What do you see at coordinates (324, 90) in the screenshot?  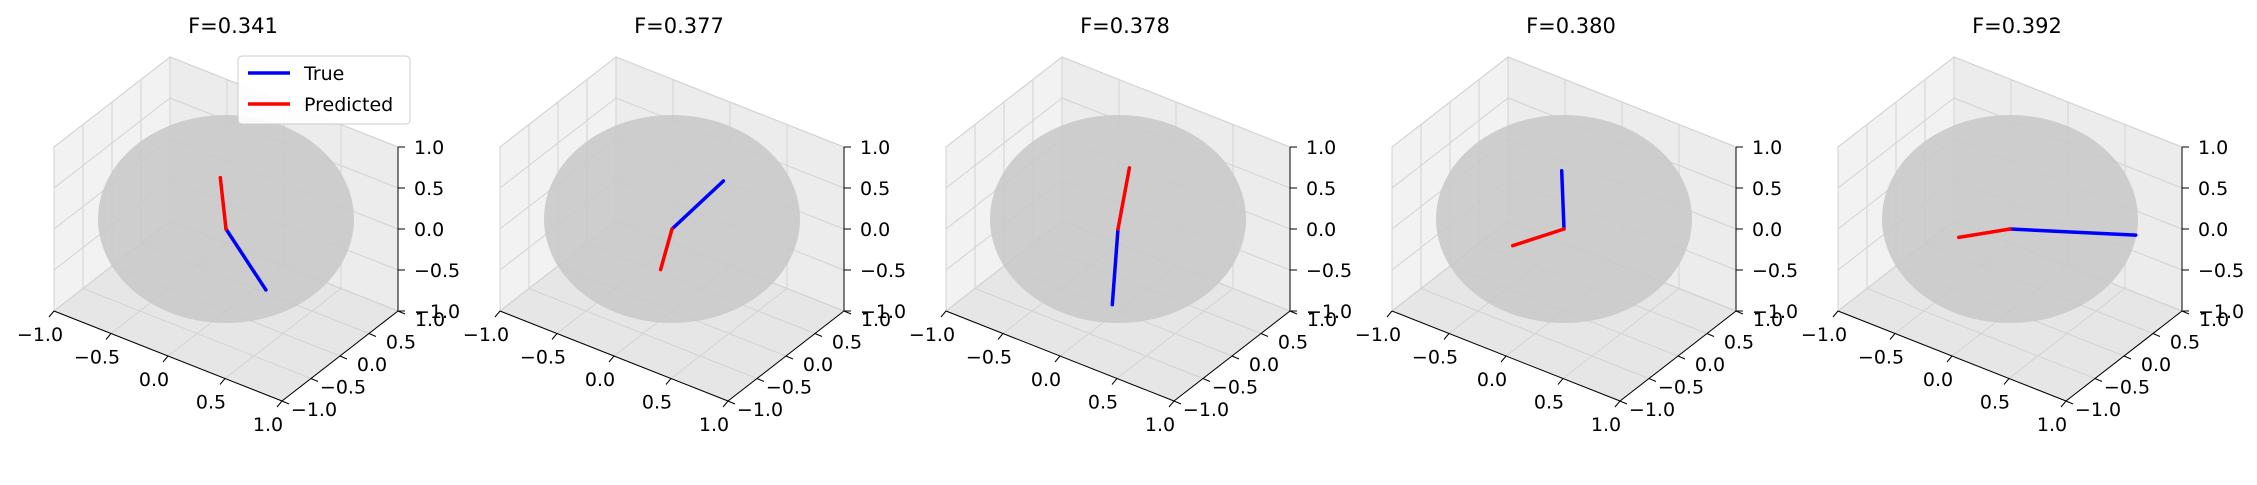 I see `legend: True Predicted` at bounding box center [324, 90].